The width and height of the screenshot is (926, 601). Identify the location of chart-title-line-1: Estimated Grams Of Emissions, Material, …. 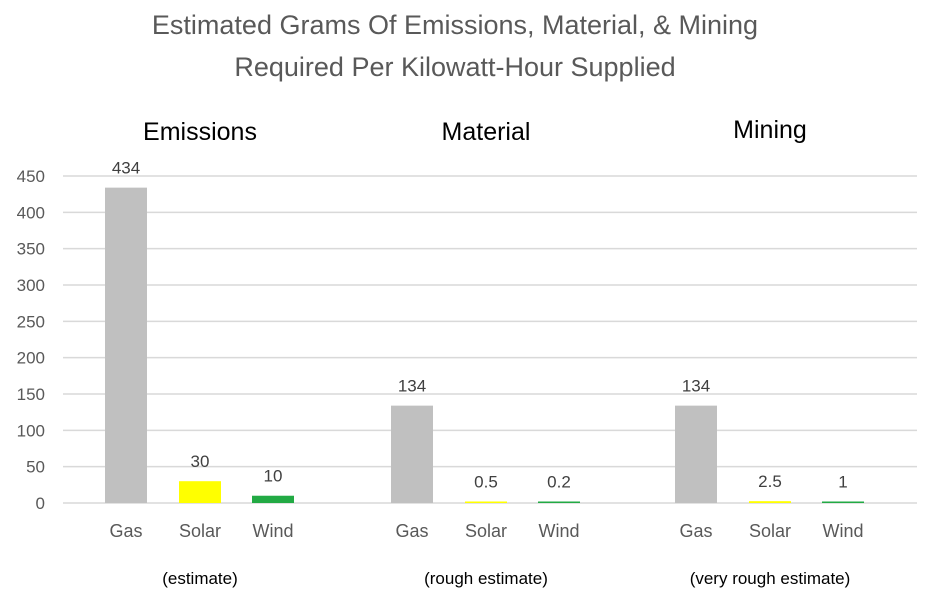
(455, 25).